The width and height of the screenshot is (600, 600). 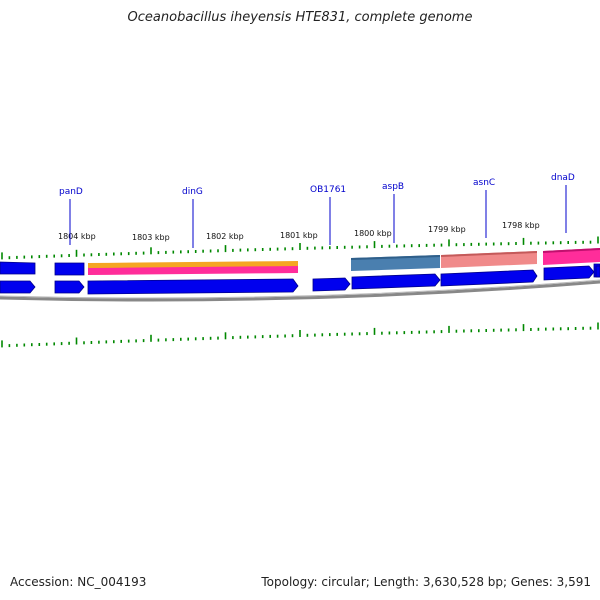 I want to click on gene-arrow-asnc, so click(x=489, y=278).